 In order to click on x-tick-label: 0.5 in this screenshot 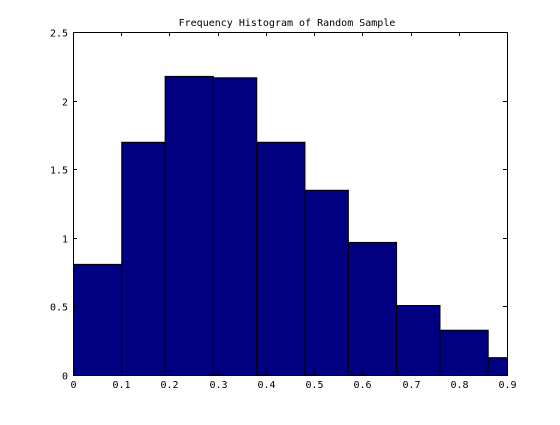, I will do `click(314, 385)`.